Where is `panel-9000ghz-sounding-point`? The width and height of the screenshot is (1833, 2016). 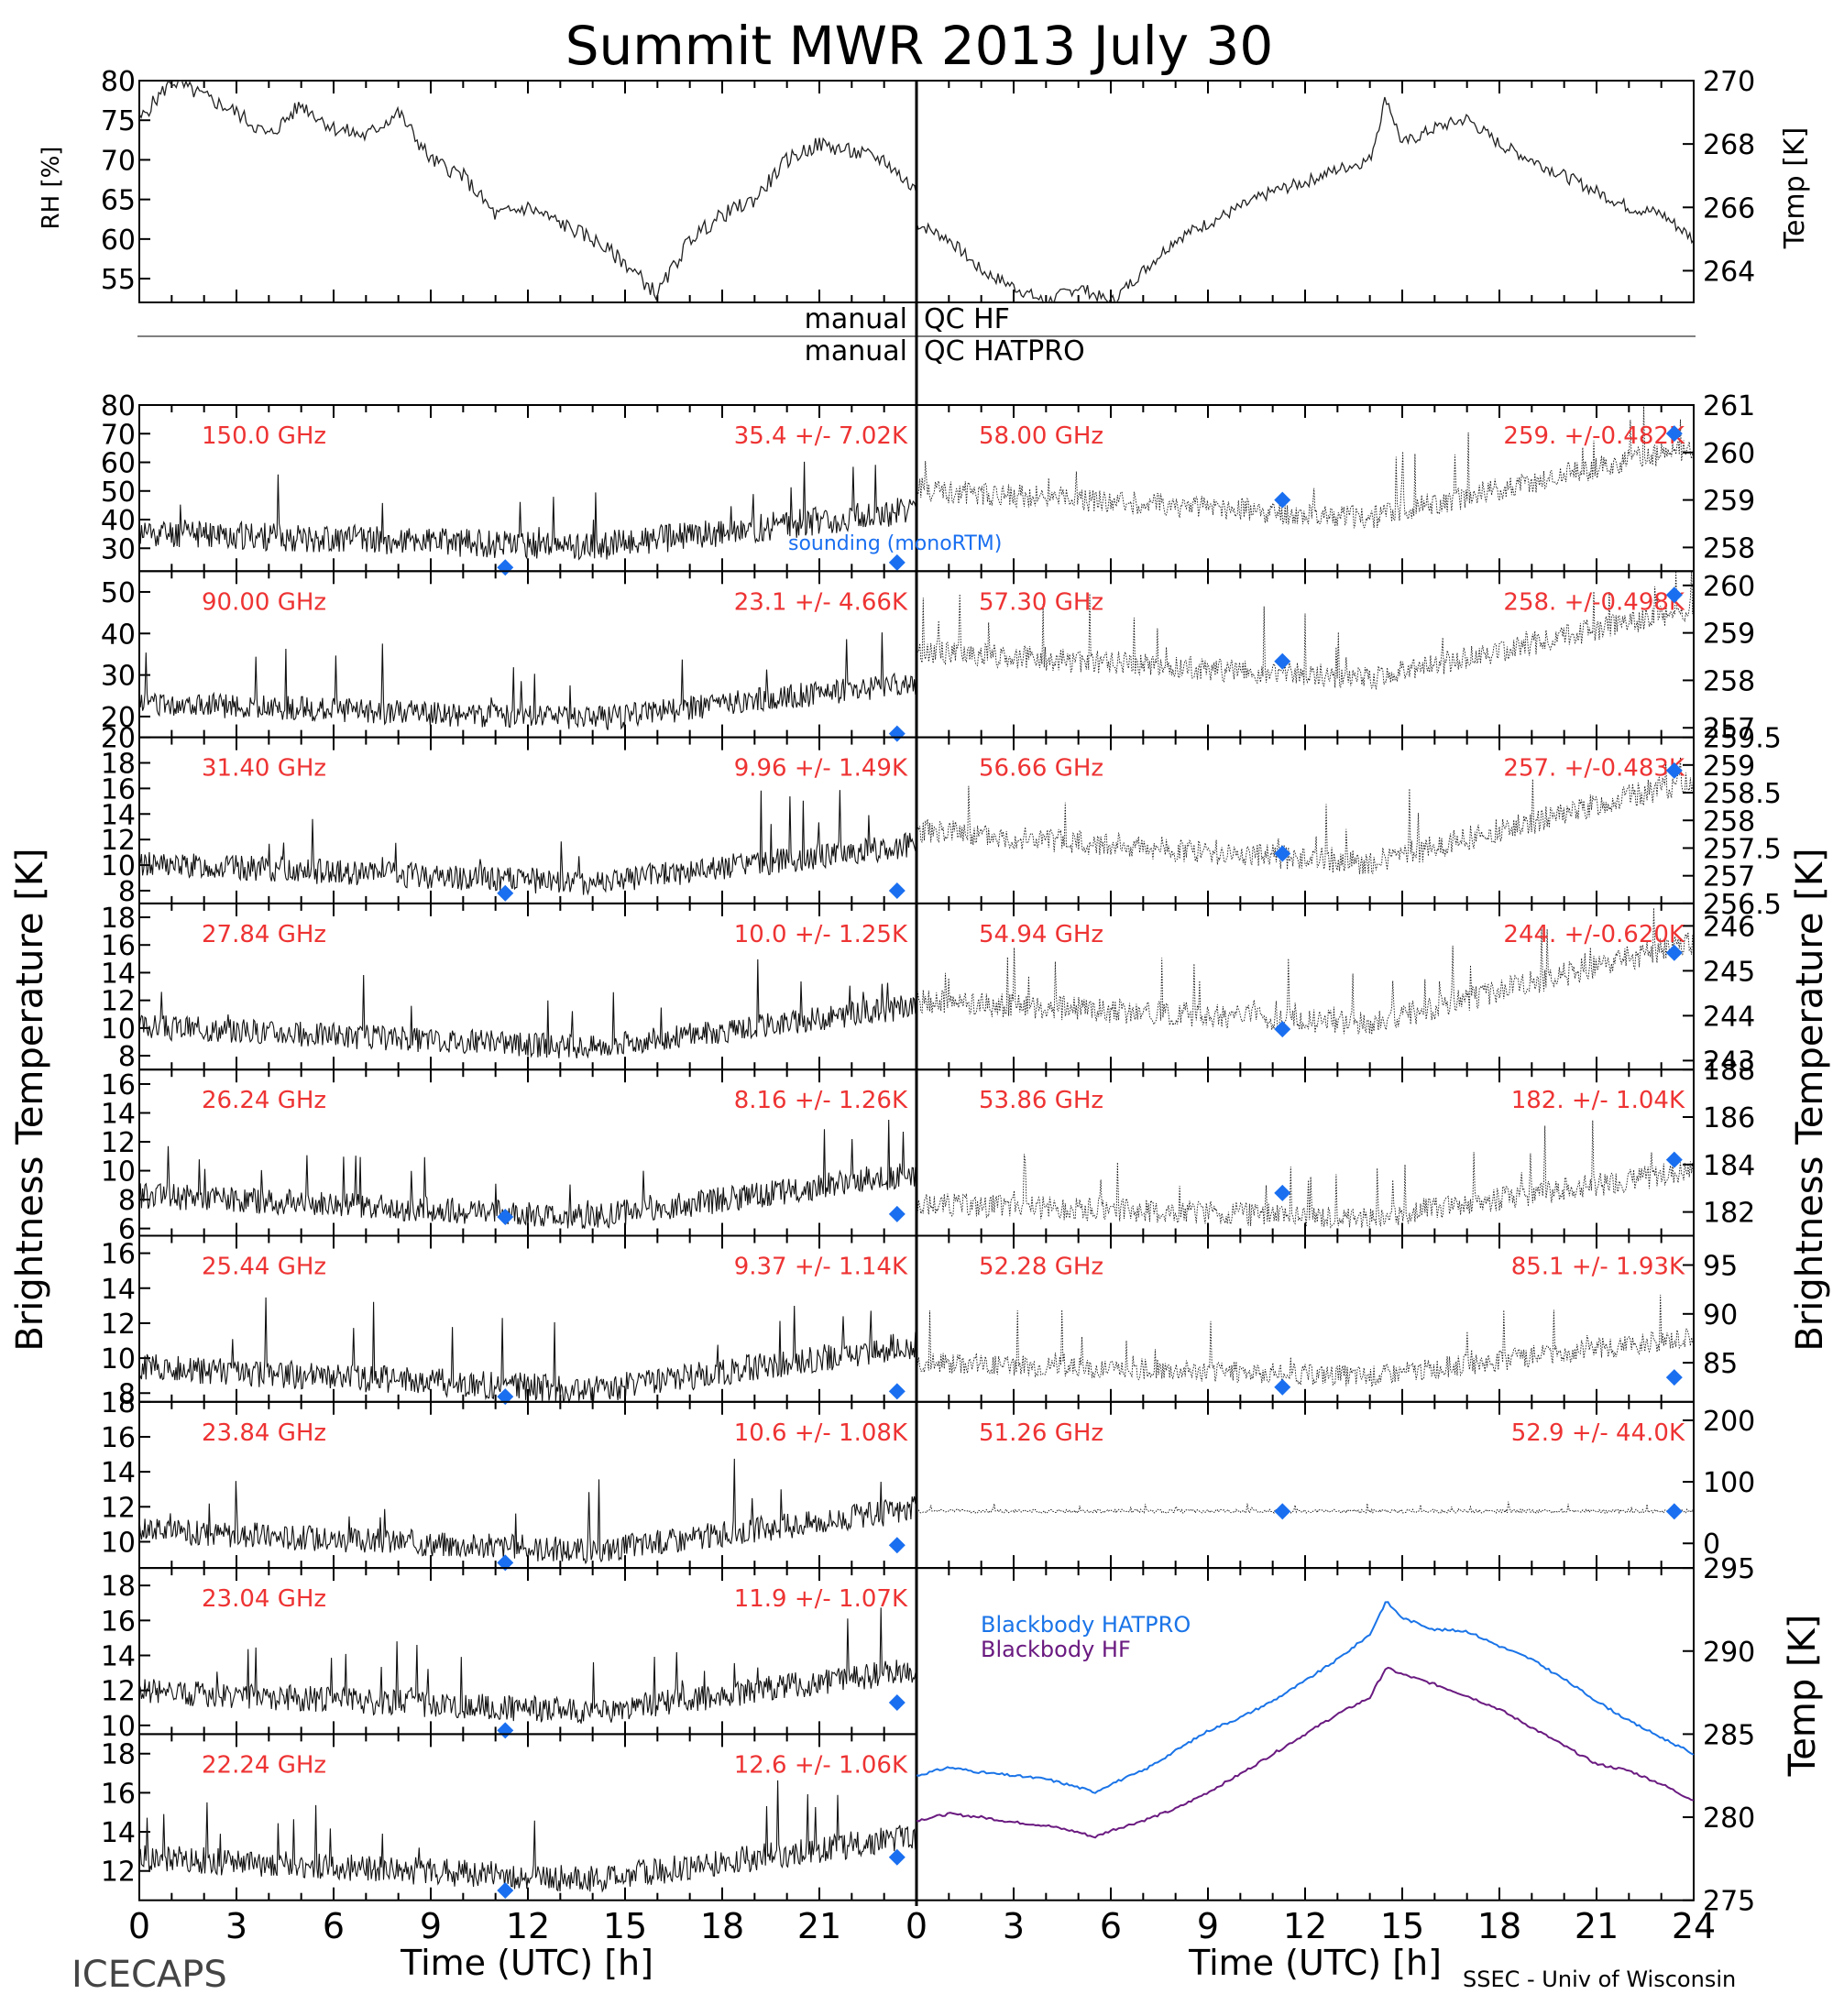
panel-9000ghz-sounding-point is located at coordinates (897, 733).